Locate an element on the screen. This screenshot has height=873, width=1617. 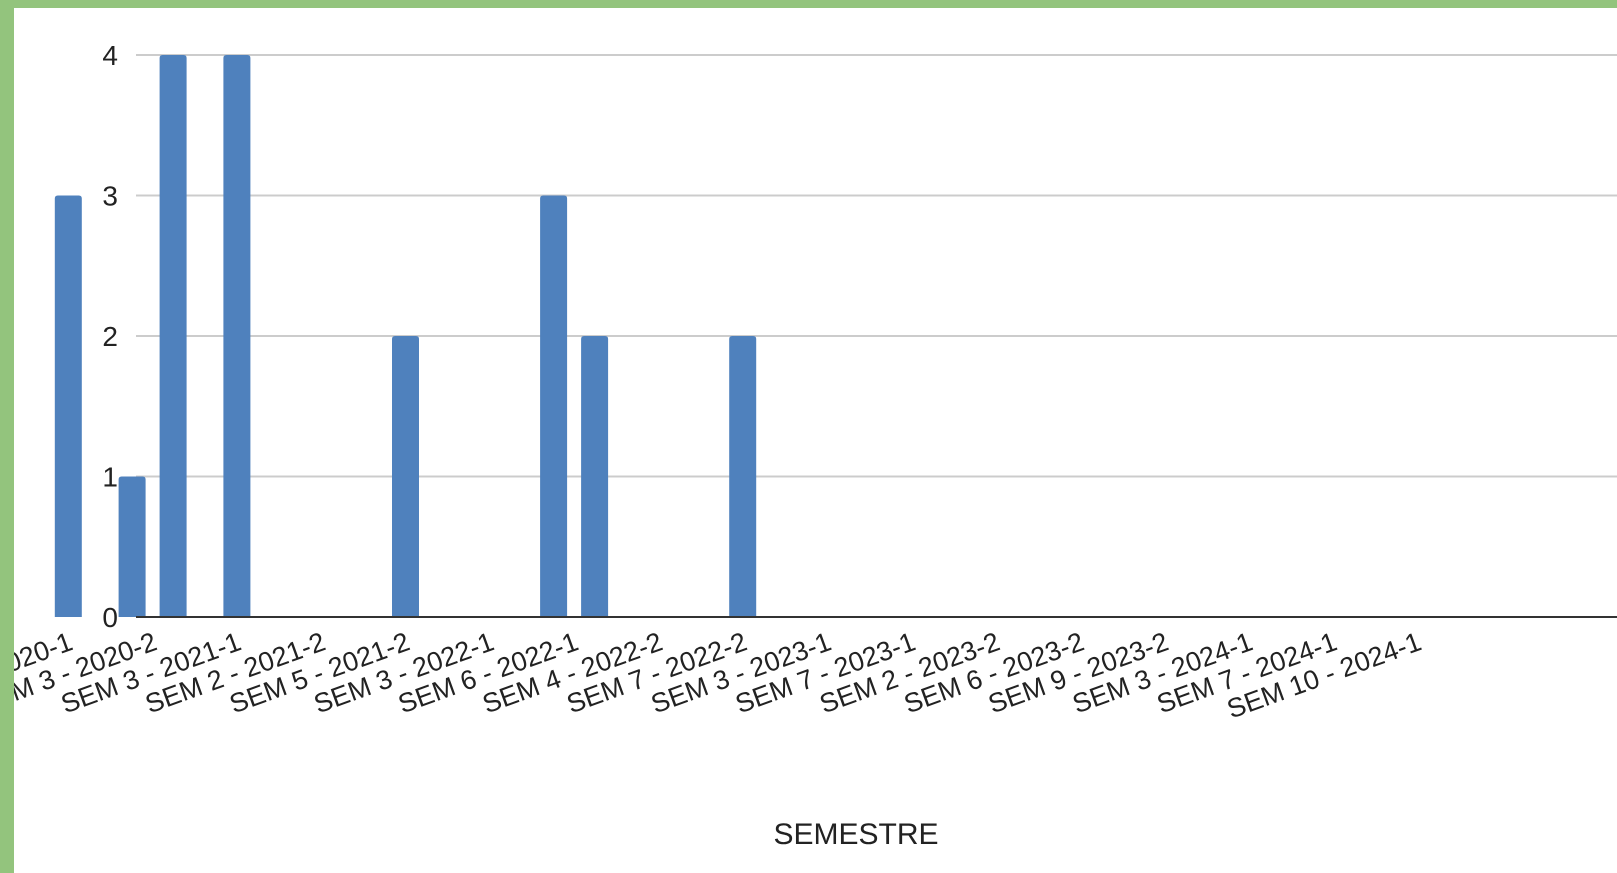
x-axis-title: SEMESTRE is located at coordinates (855, 834).